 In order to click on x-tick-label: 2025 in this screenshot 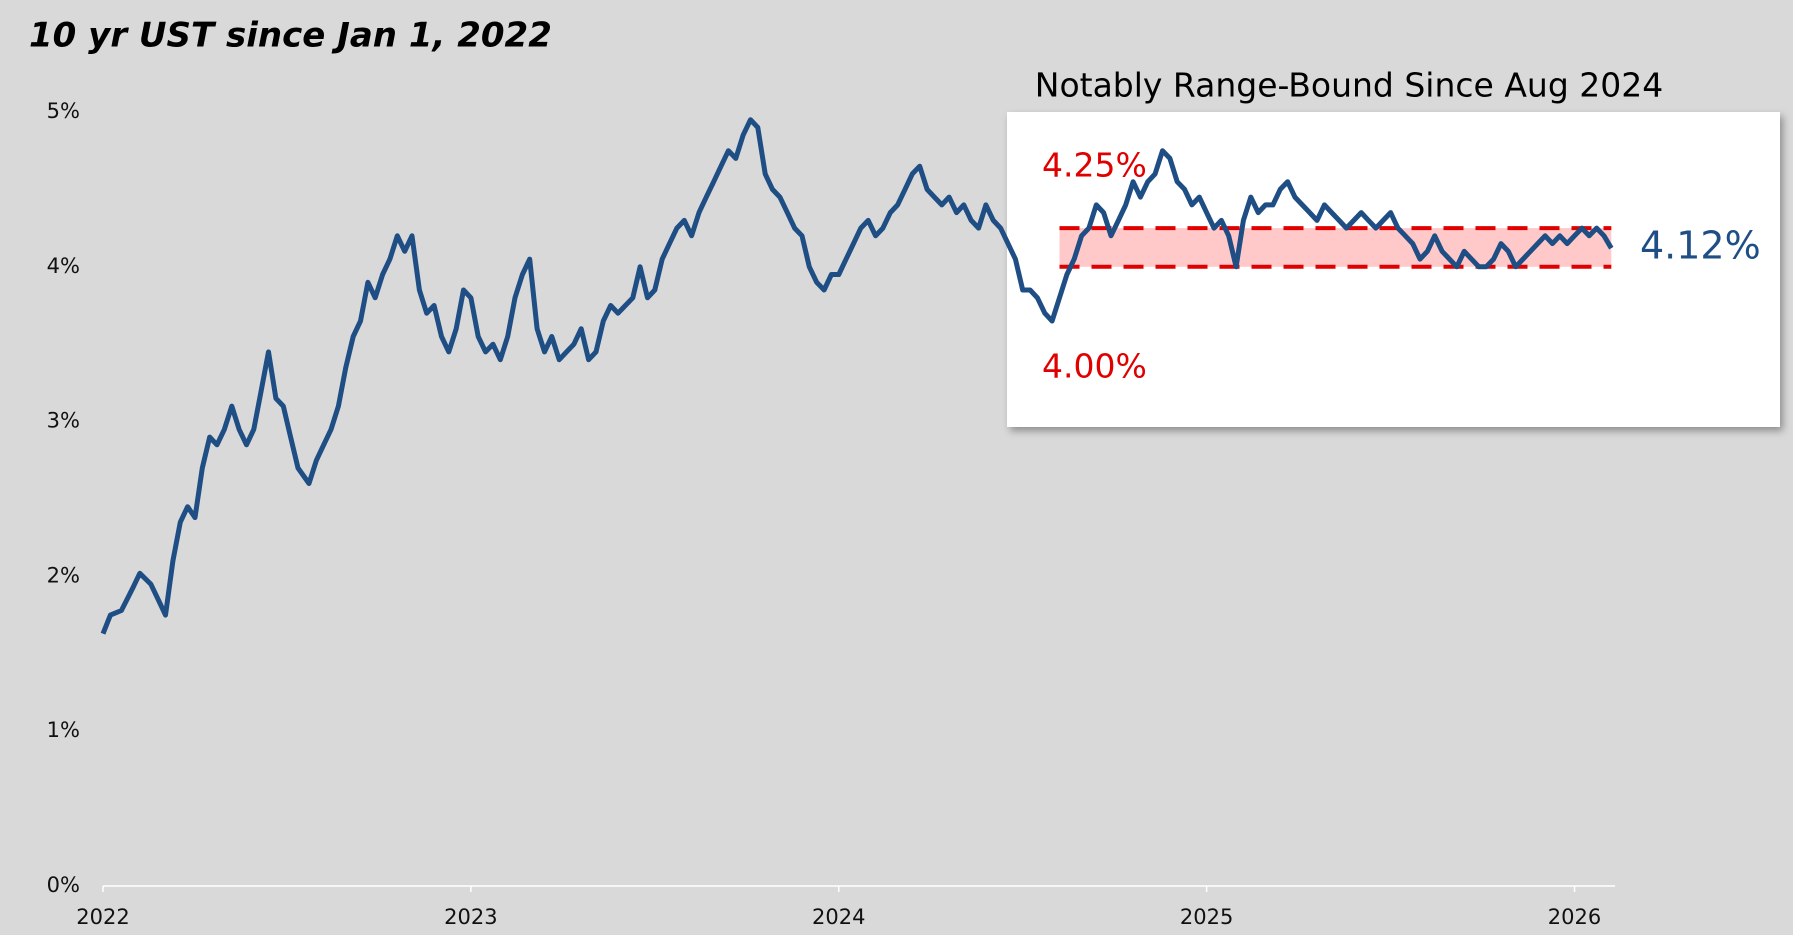, I will do `click(1206, 917)`.